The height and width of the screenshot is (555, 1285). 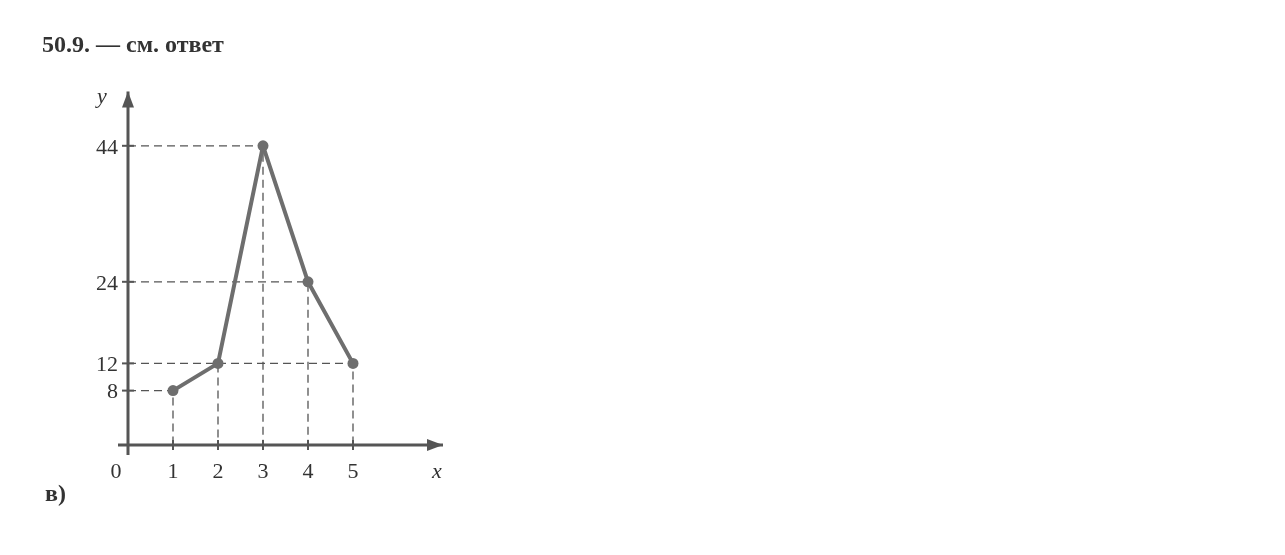 I want to click on y-tick-label: 44, so click(x=107, y=146).